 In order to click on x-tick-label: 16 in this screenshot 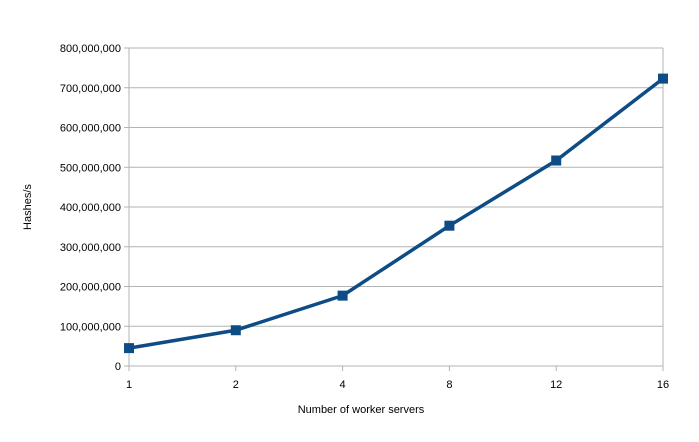, I will do `click(663, 385)`.